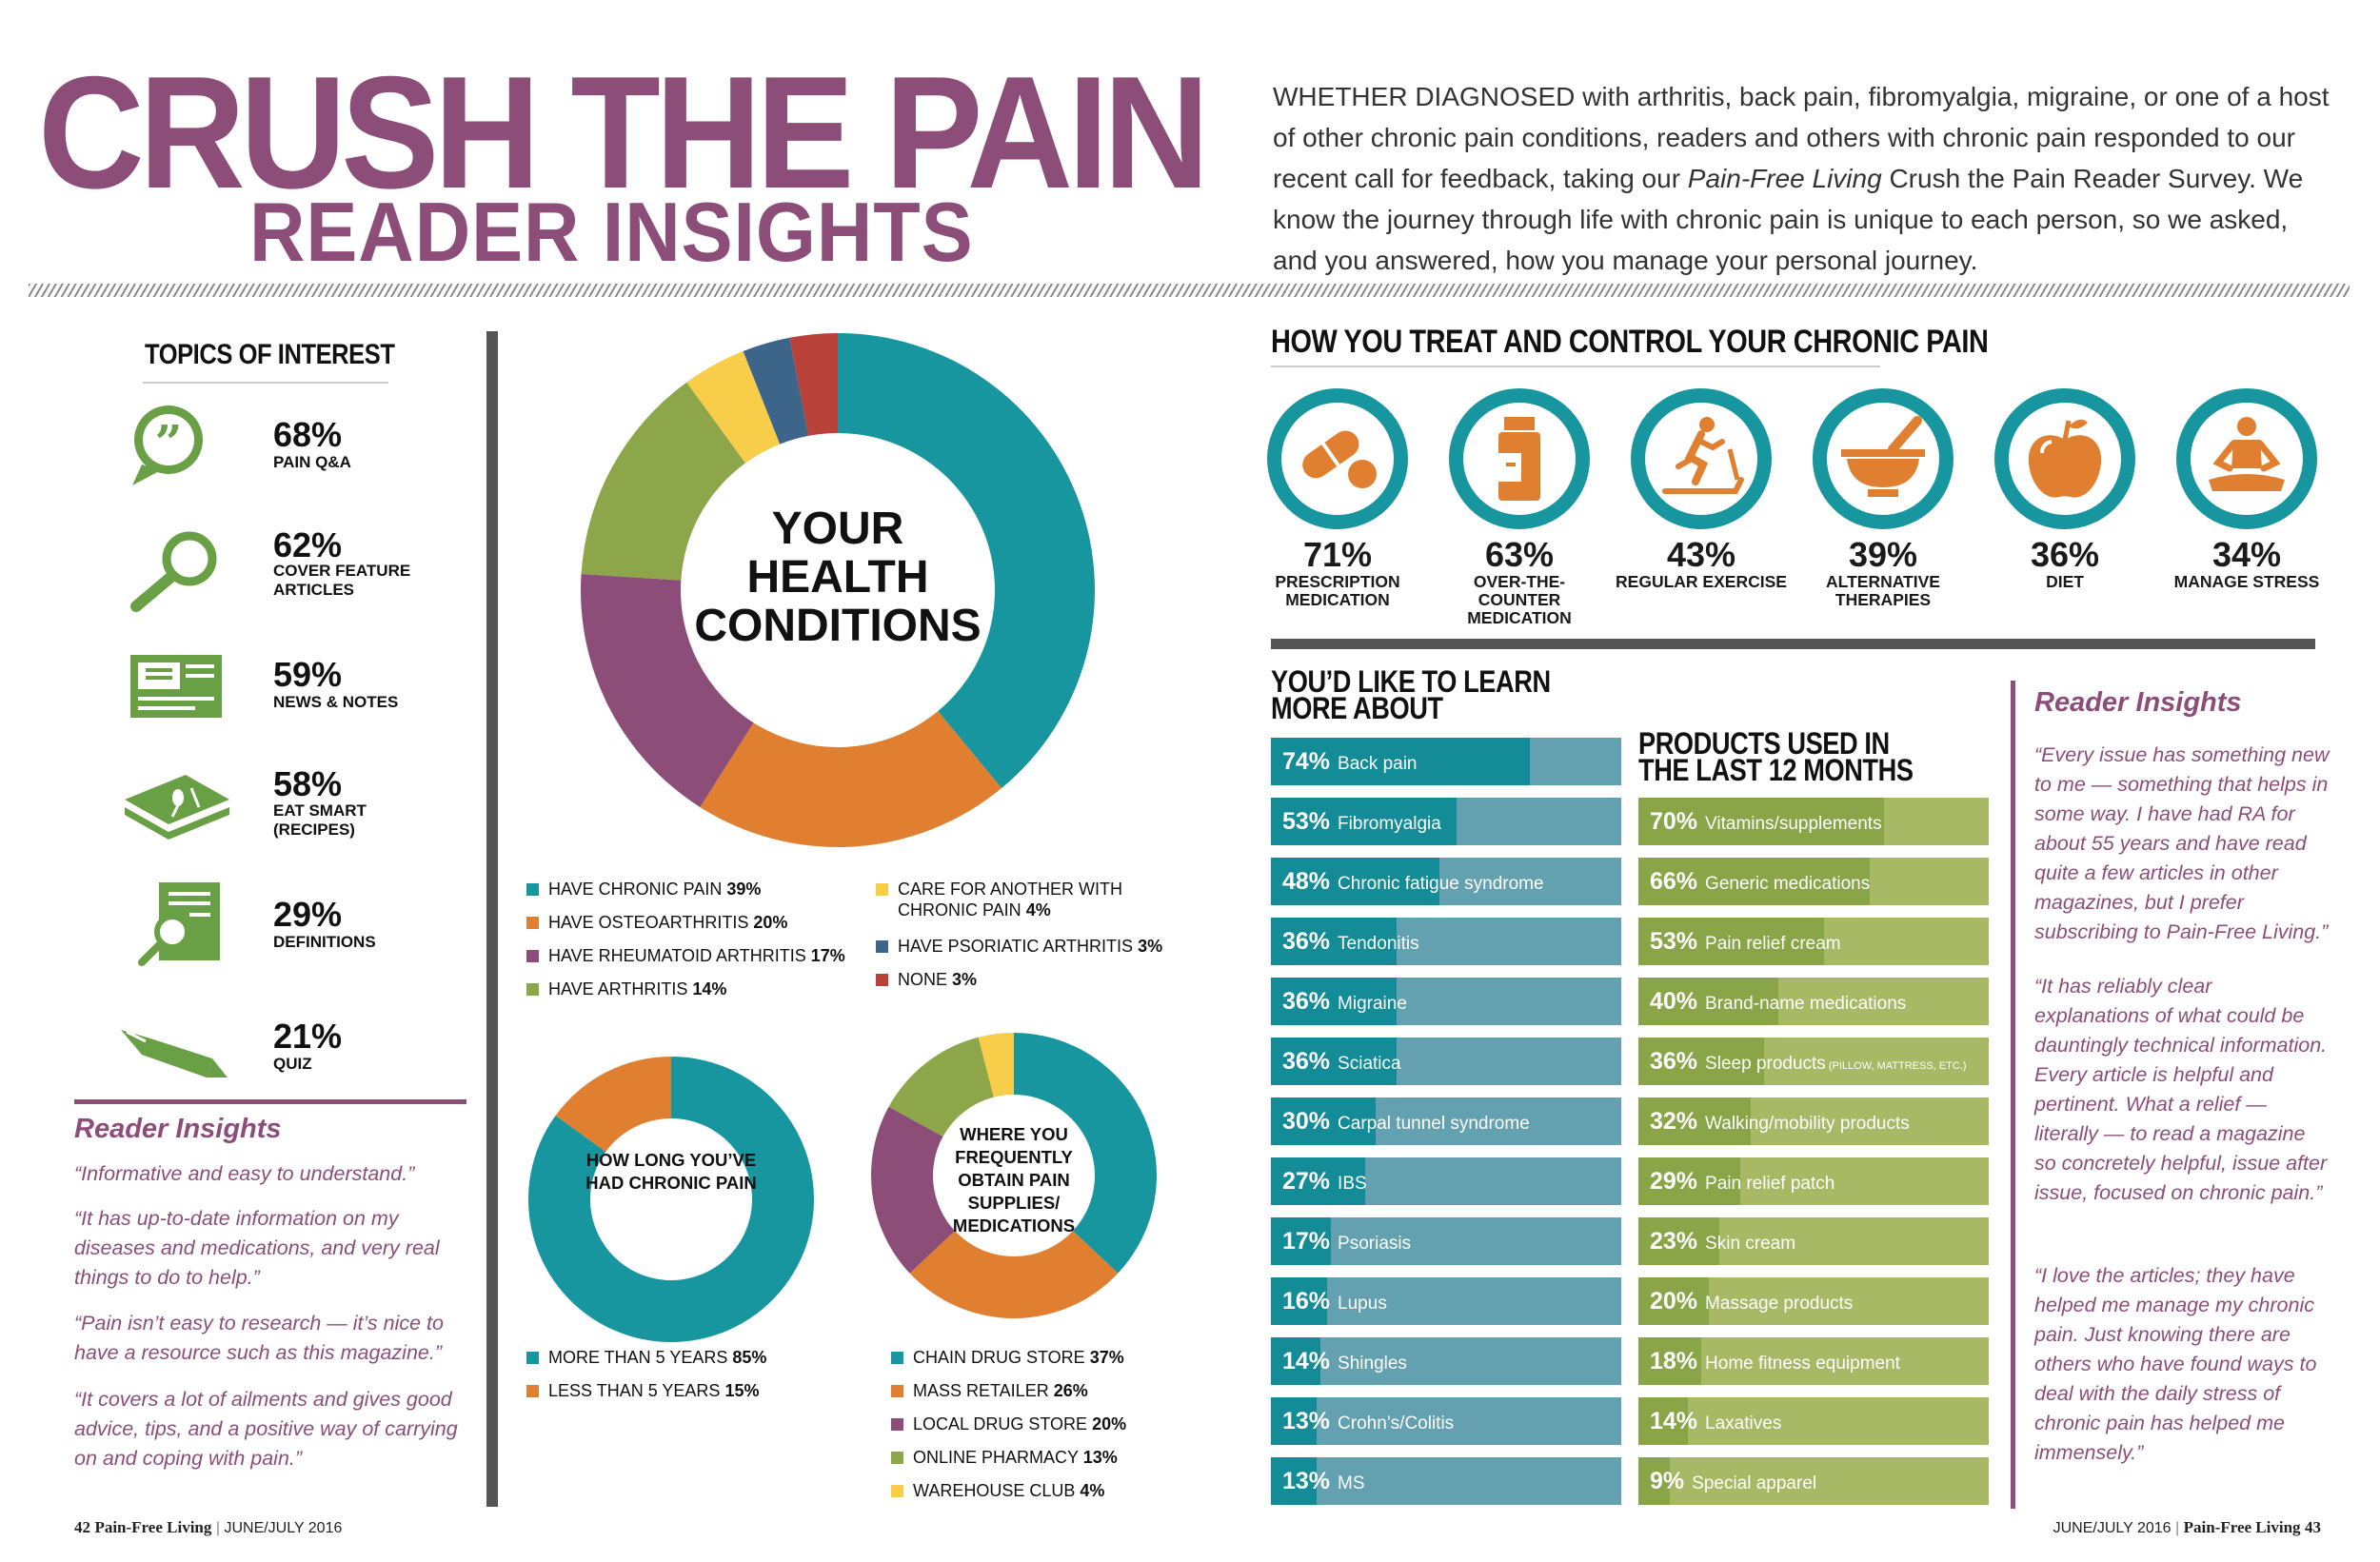 Image resolution: width=2380 pixels, height=1562 pixels. Describe the element at coordinates (1446, 1301) in the screenshot. I see `bar-row: 16% Lupus` at that location.